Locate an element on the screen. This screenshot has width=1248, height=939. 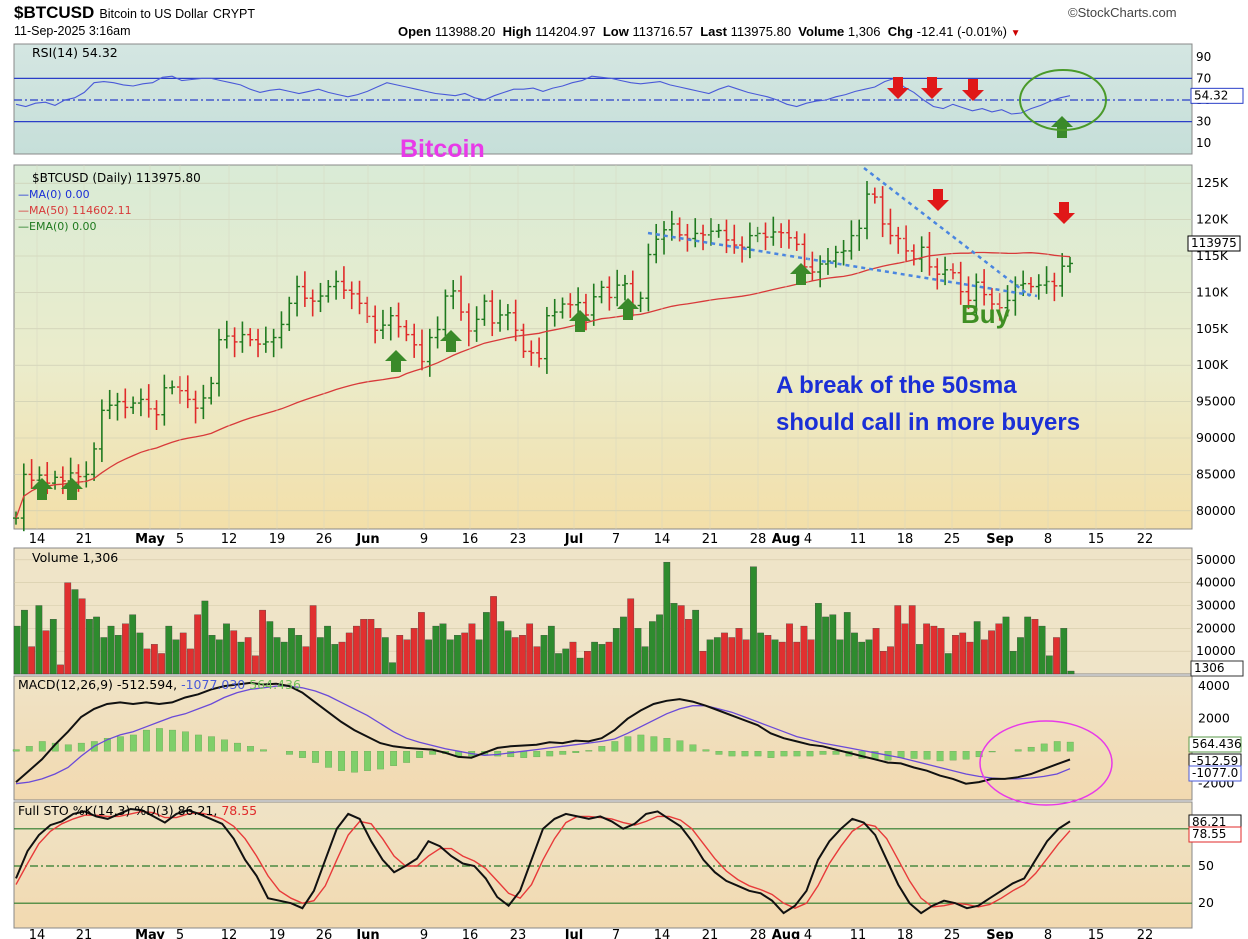
x-axis-label-bottom: Aug is located at coordinates (786, 933).